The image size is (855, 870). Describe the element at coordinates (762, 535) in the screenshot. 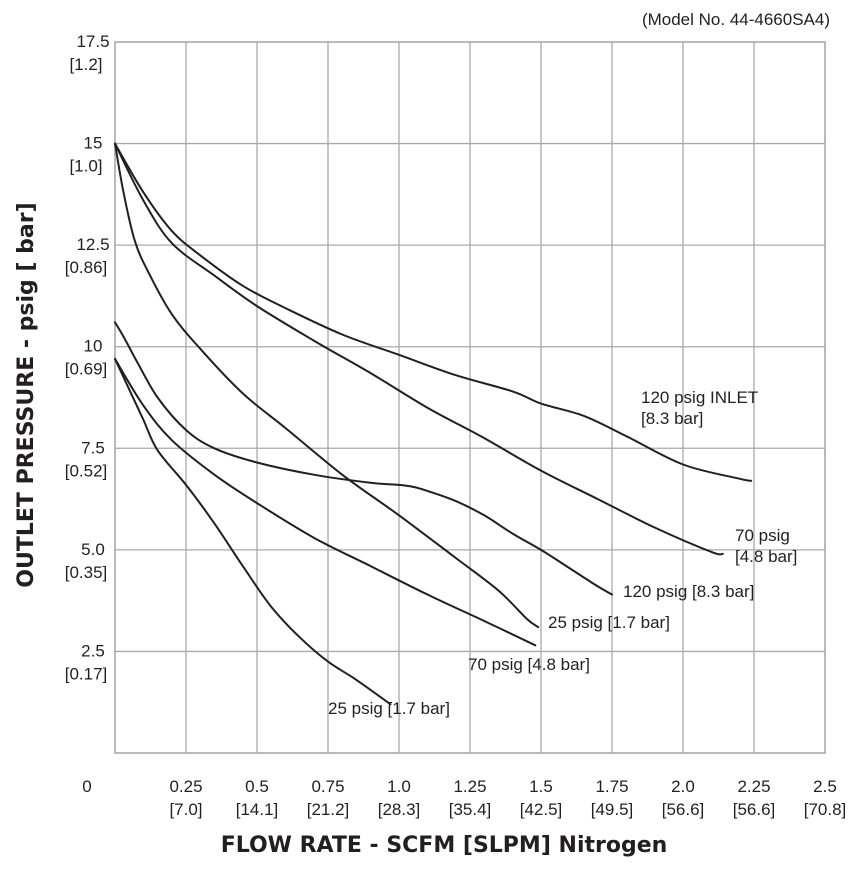

I see `series-label-1-line-0: 70 psig` at that location.